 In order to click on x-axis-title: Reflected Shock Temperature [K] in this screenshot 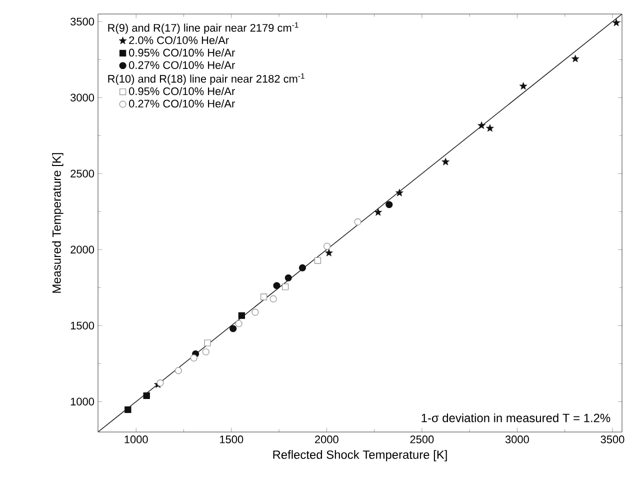, I will do `click(360, 456)`.